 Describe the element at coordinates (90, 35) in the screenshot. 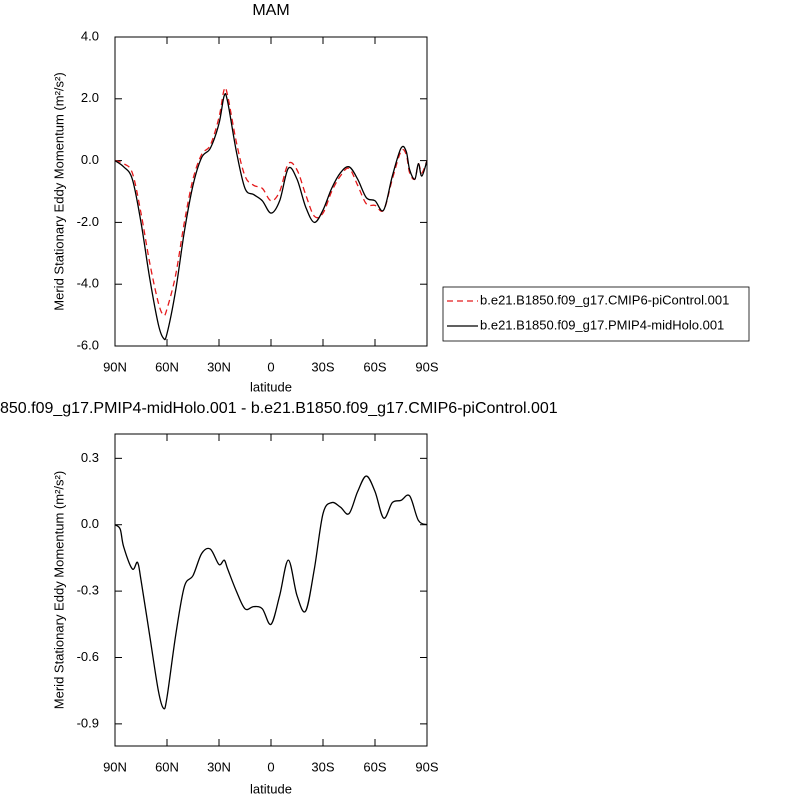

I see `y-tick-label: 4.0` at that location.